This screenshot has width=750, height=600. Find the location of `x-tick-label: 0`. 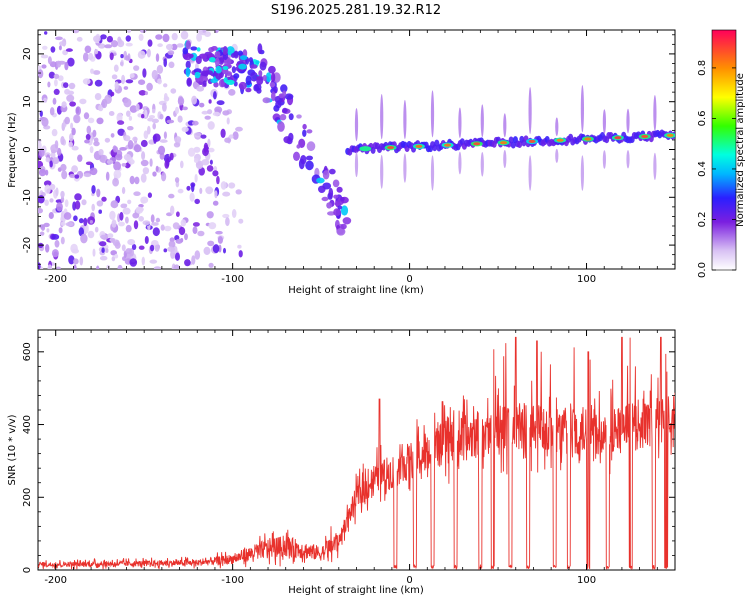

x-tick-label: 0 is located at coordinates (409, 580).